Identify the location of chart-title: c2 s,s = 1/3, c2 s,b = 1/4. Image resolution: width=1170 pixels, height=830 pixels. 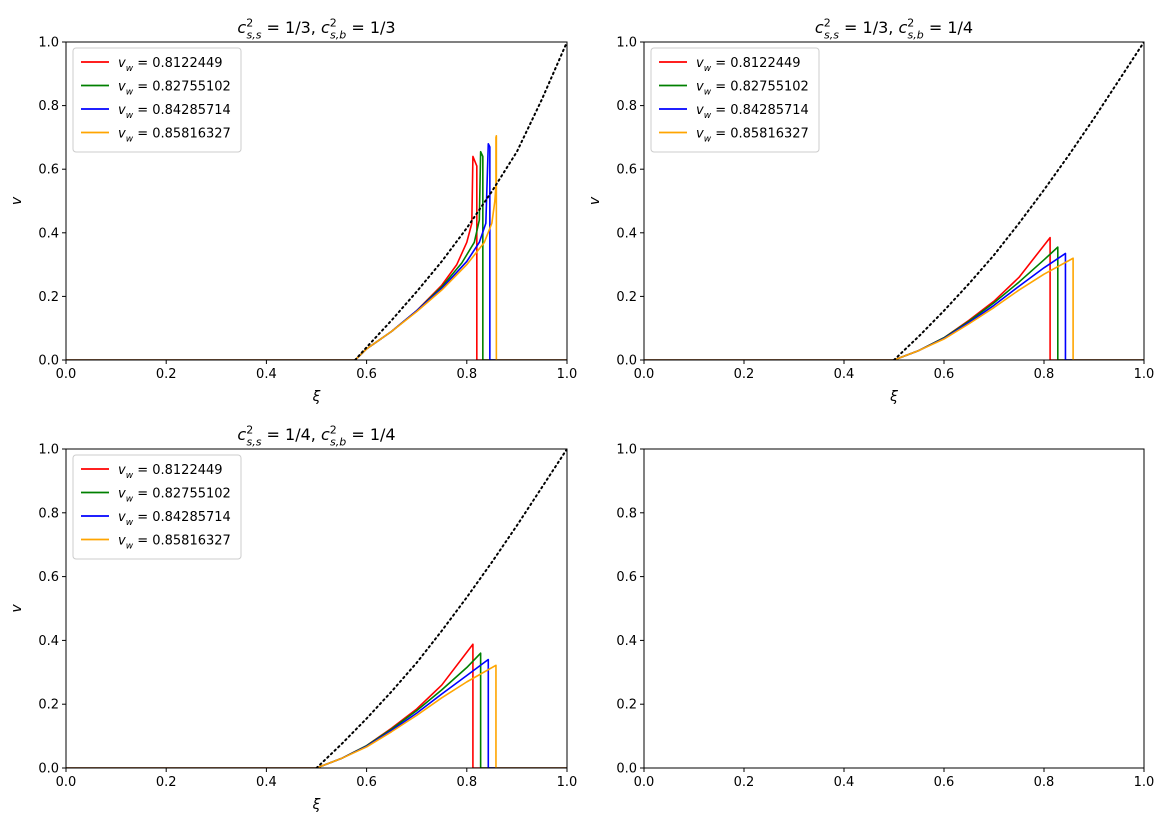
(894, 29).